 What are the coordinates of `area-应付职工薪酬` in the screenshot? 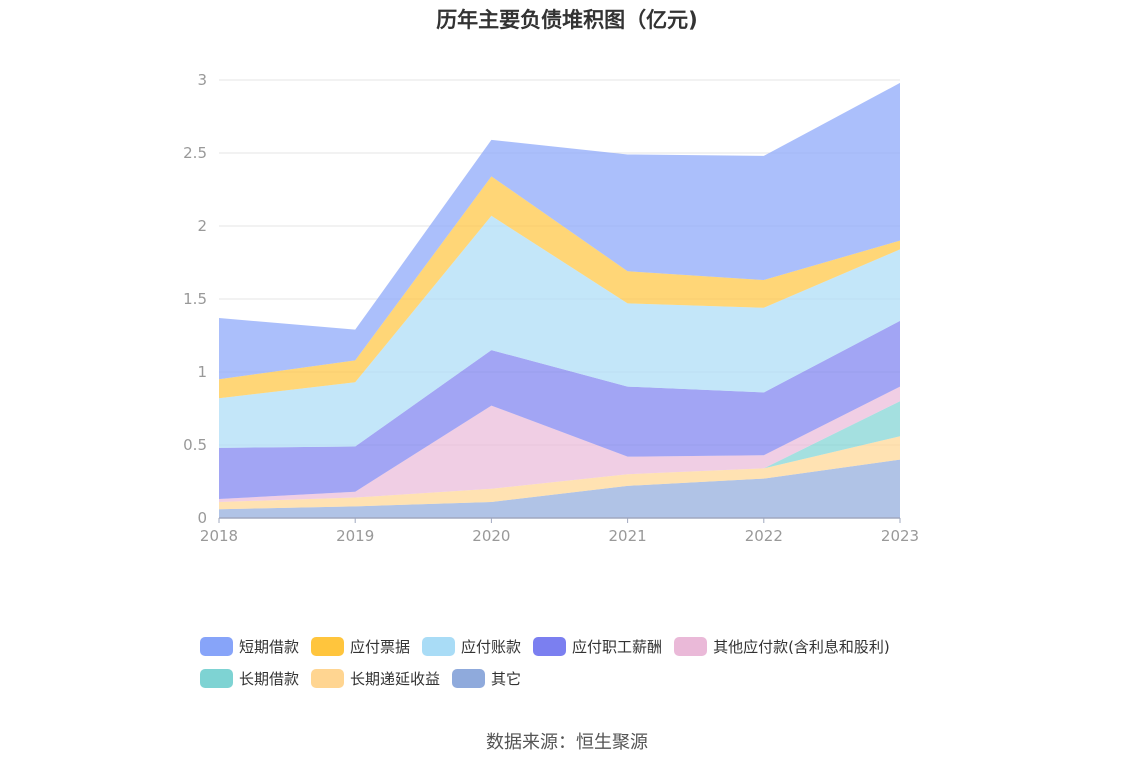 It's located at (559, 410).